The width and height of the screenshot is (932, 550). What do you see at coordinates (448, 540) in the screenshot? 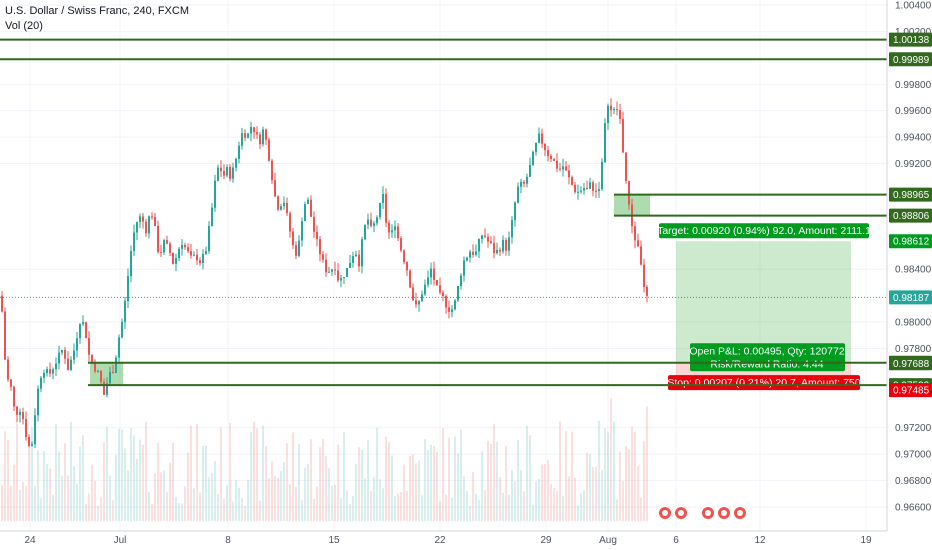
I see `time-axis: 24 Jul 8 15 22 29 Aug 6 12 19` at bounding box center [448, 540].